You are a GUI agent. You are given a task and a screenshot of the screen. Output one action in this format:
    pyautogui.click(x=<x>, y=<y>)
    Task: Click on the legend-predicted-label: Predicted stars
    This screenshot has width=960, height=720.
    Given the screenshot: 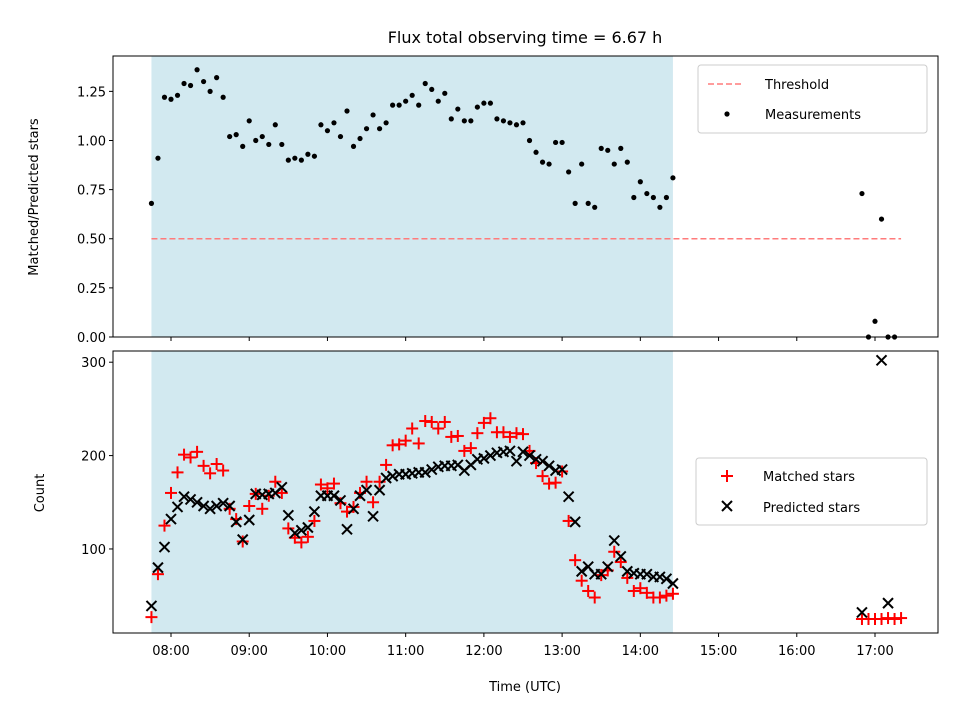 What is the action you would take?
    pyautogui.click(x=811, y=508)
    